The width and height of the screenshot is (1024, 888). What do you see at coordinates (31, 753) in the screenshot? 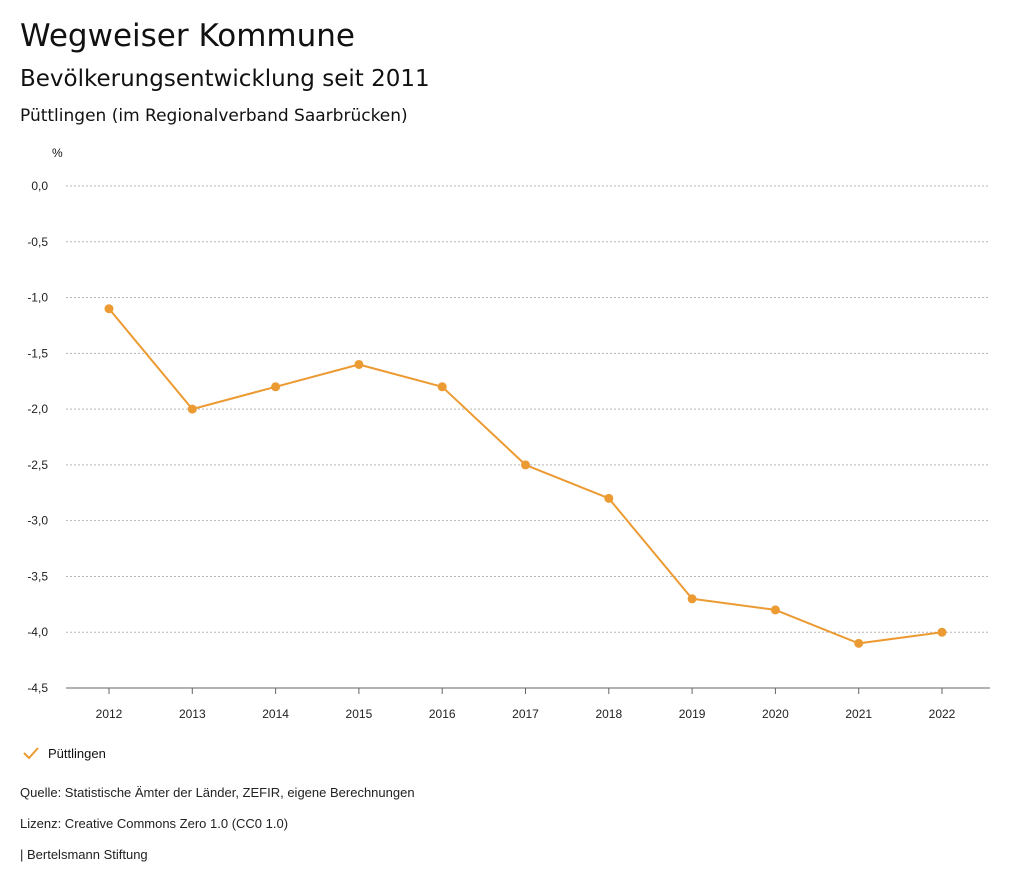
I see `checkmark-icon` at bounding box center [31, 753].